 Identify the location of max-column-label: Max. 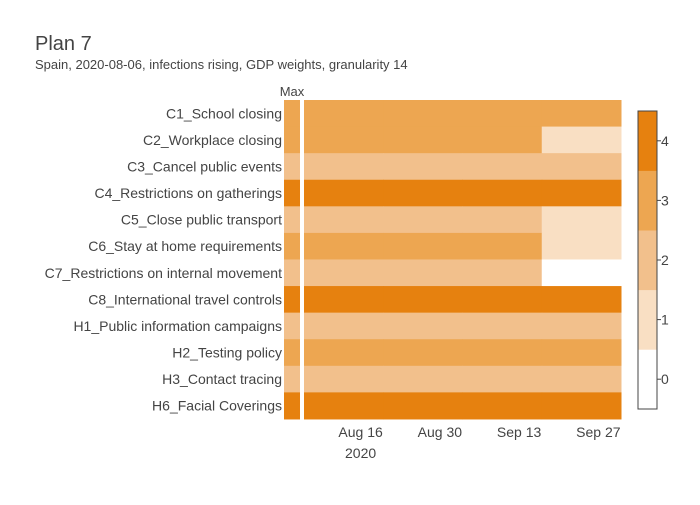
(292, 91).